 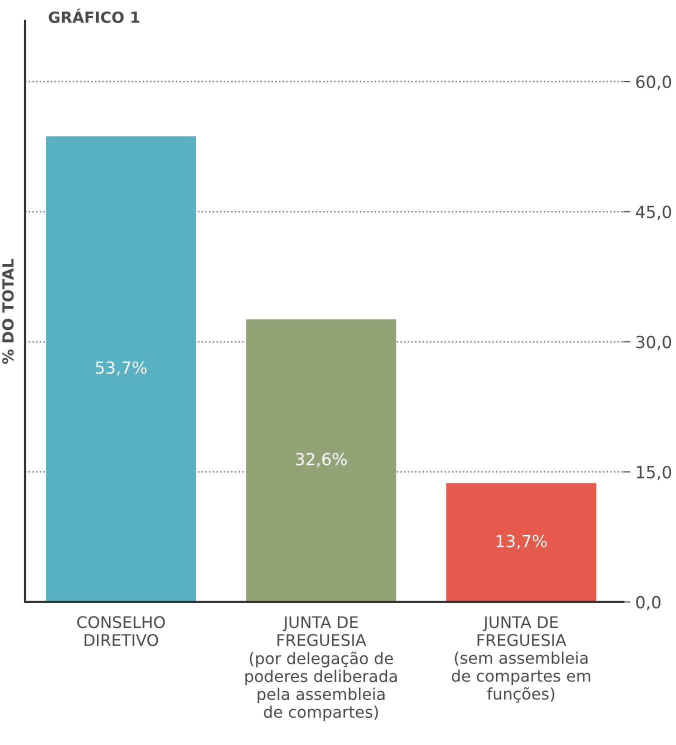 I want to click on x-tick-label: JUNTA DE FREGUESIA (por delegação de poderes deliberada pela assembleia de compartes), so click(x=321, y=669).